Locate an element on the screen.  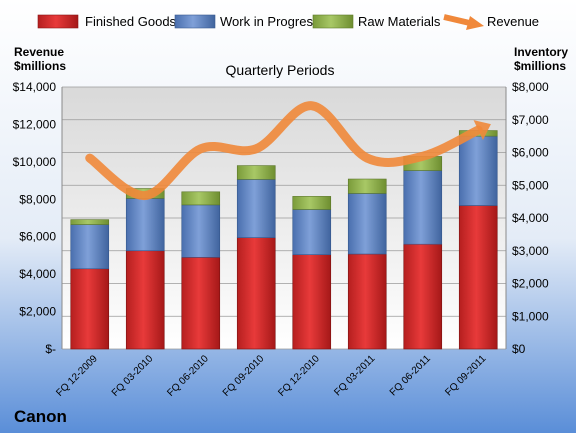
right-tick-label: $2,000 is located at coordinates (530, 284).